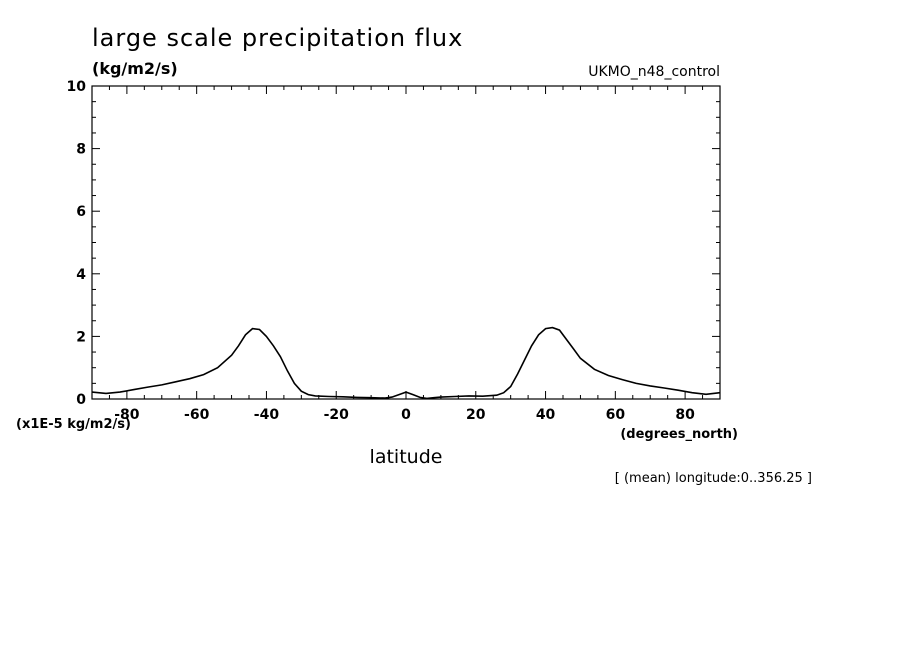  What do you see at coordinates (197, 415) in the screenshot?
I see `x-tick-label: -60` at bounding box center [197, 415].